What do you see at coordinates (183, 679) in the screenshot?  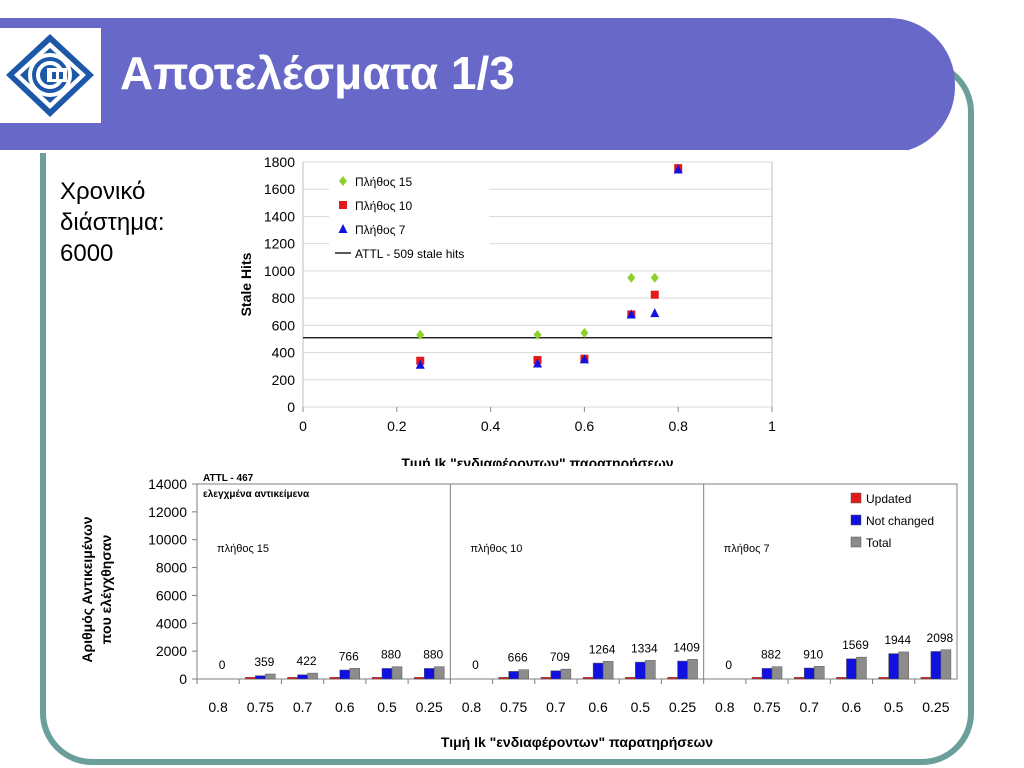 I see `y-tick-label: 0` at bounding box center [183, 679].